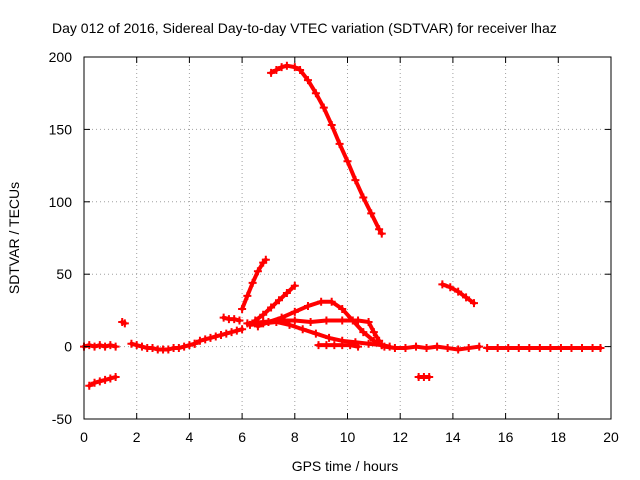  I want to click on y-tick-label: 100, so click(61, 202).